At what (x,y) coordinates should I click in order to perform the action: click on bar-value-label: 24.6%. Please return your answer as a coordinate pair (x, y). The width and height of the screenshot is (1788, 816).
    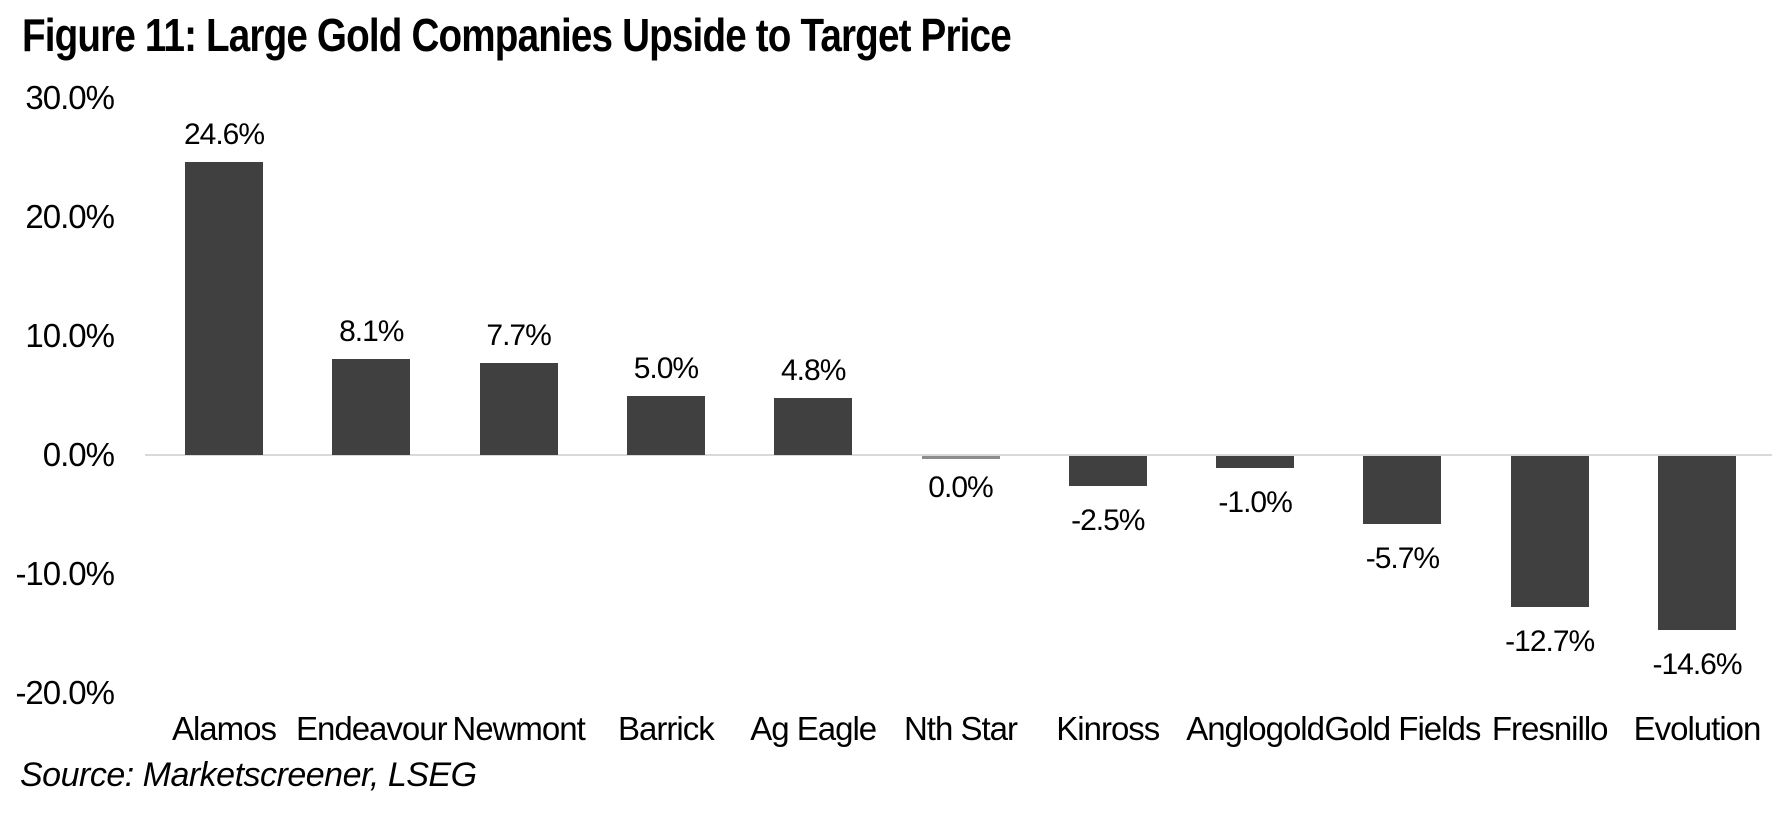
    Looking at the image, I should click on (224, 135).